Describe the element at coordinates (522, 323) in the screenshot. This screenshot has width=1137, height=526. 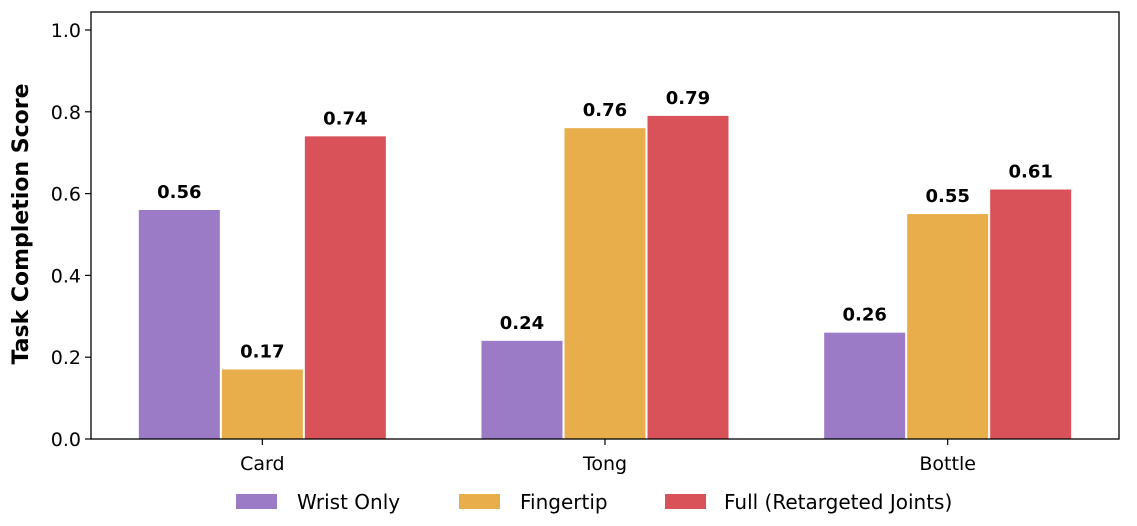
I see `bar-value-label: 0.24` at that location.